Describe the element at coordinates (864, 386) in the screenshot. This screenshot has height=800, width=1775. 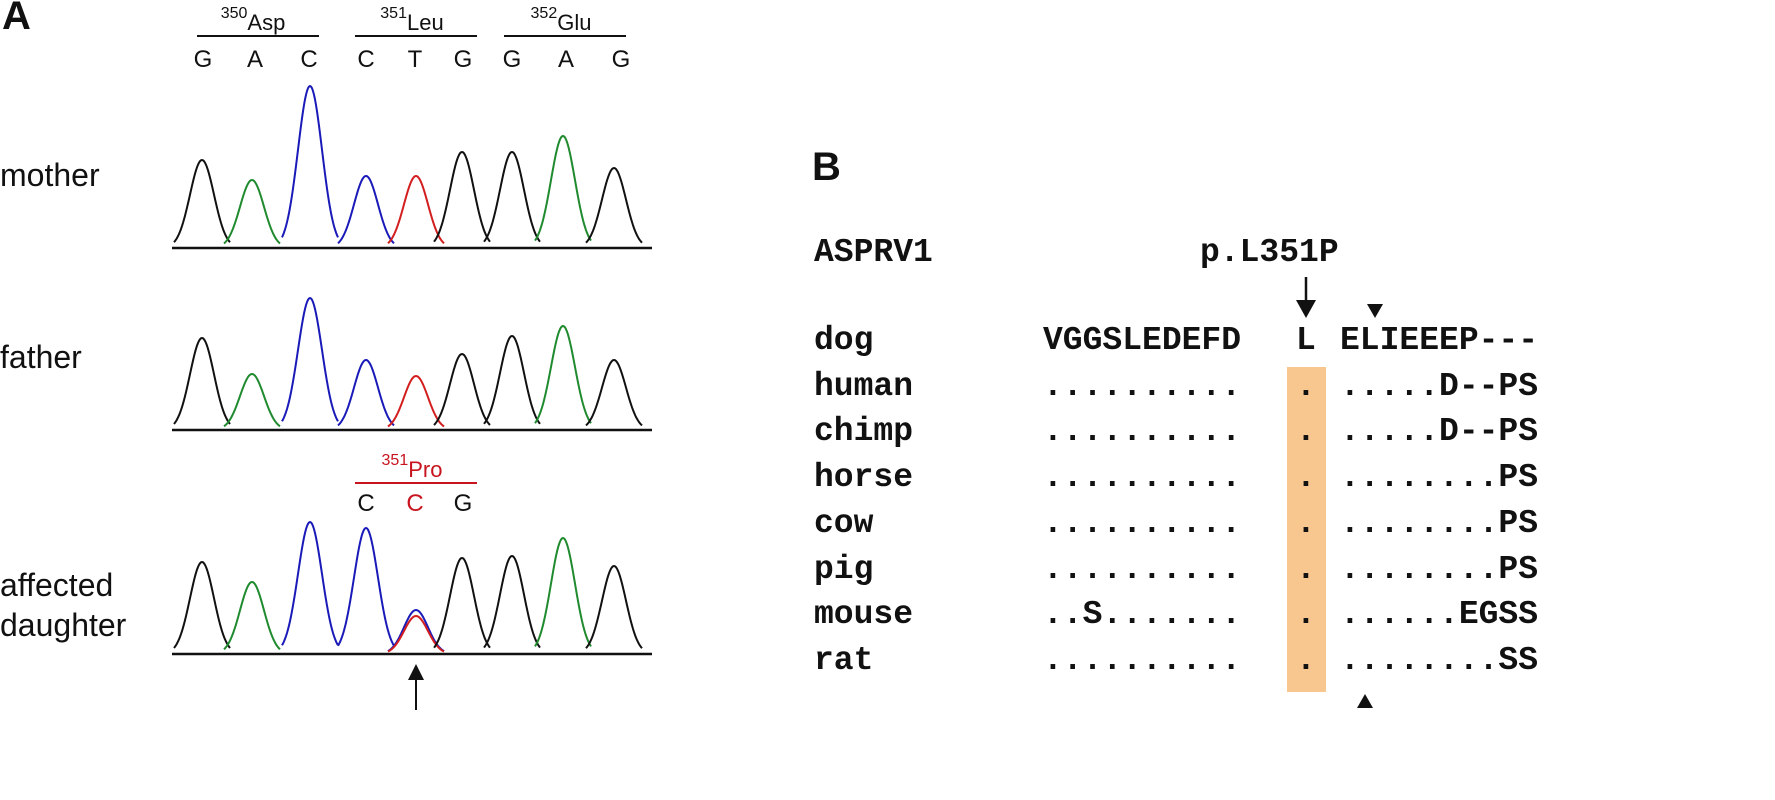
I see `species-label: human` at that location.